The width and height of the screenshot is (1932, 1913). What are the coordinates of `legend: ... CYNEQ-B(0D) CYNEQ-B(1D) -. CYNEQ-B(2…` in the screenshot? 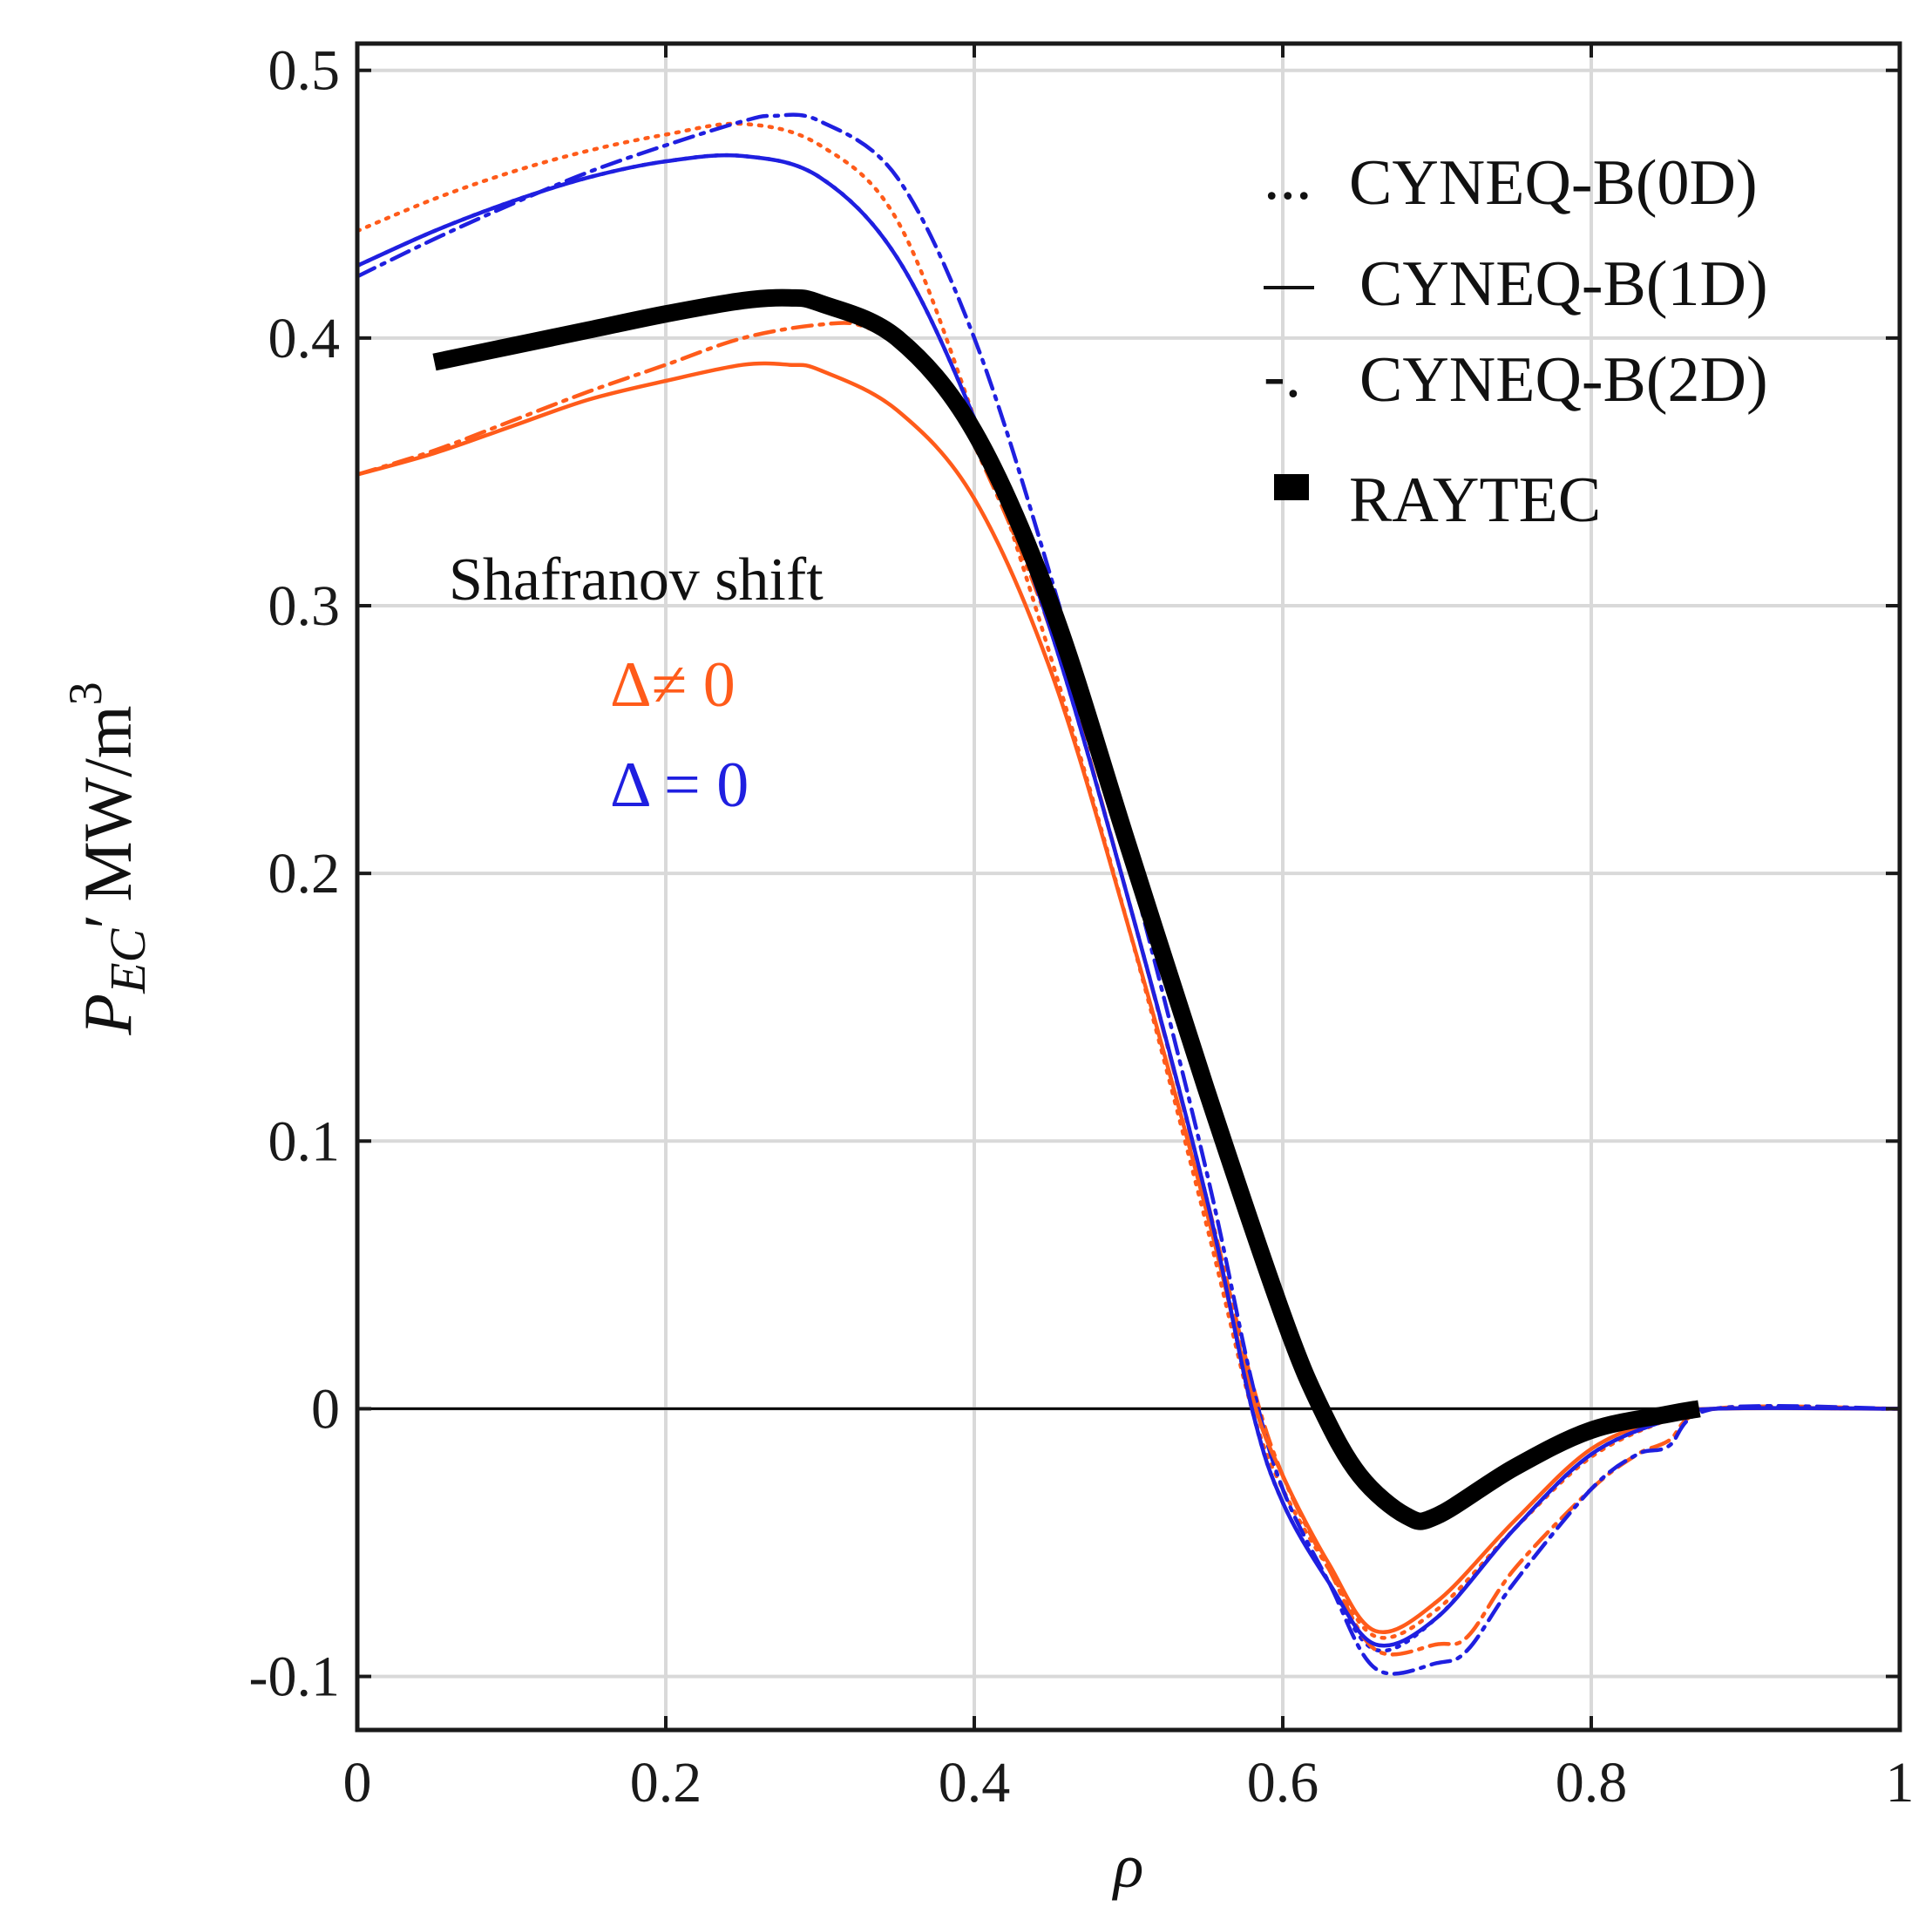 It's located at (1516, 339).